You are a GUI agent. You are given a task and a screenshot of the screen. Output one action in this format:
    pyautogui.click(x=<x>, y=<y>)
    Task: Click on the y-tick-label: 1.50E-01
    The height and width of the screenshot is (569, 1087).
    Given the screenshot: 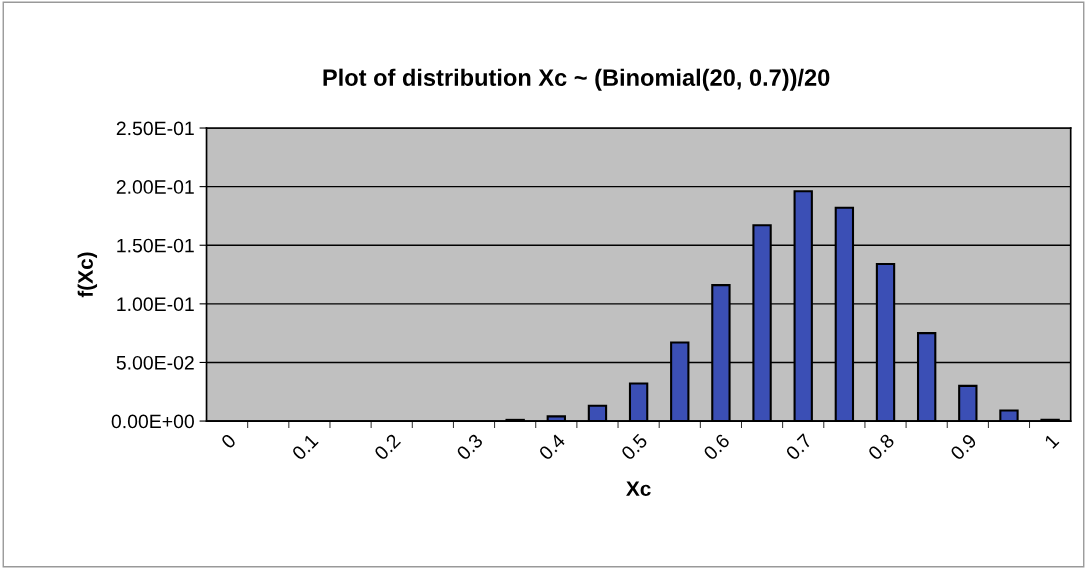 What is the action you would take?
    pyautogui.click(x=155, y=245)
    